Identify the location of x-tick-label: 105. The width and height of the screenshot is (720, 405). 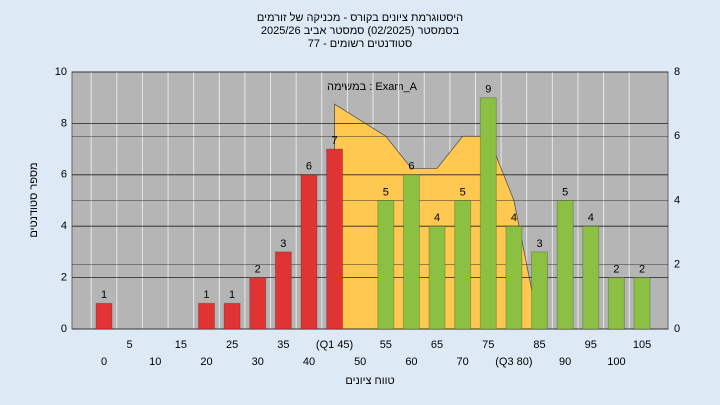
(642, 345).